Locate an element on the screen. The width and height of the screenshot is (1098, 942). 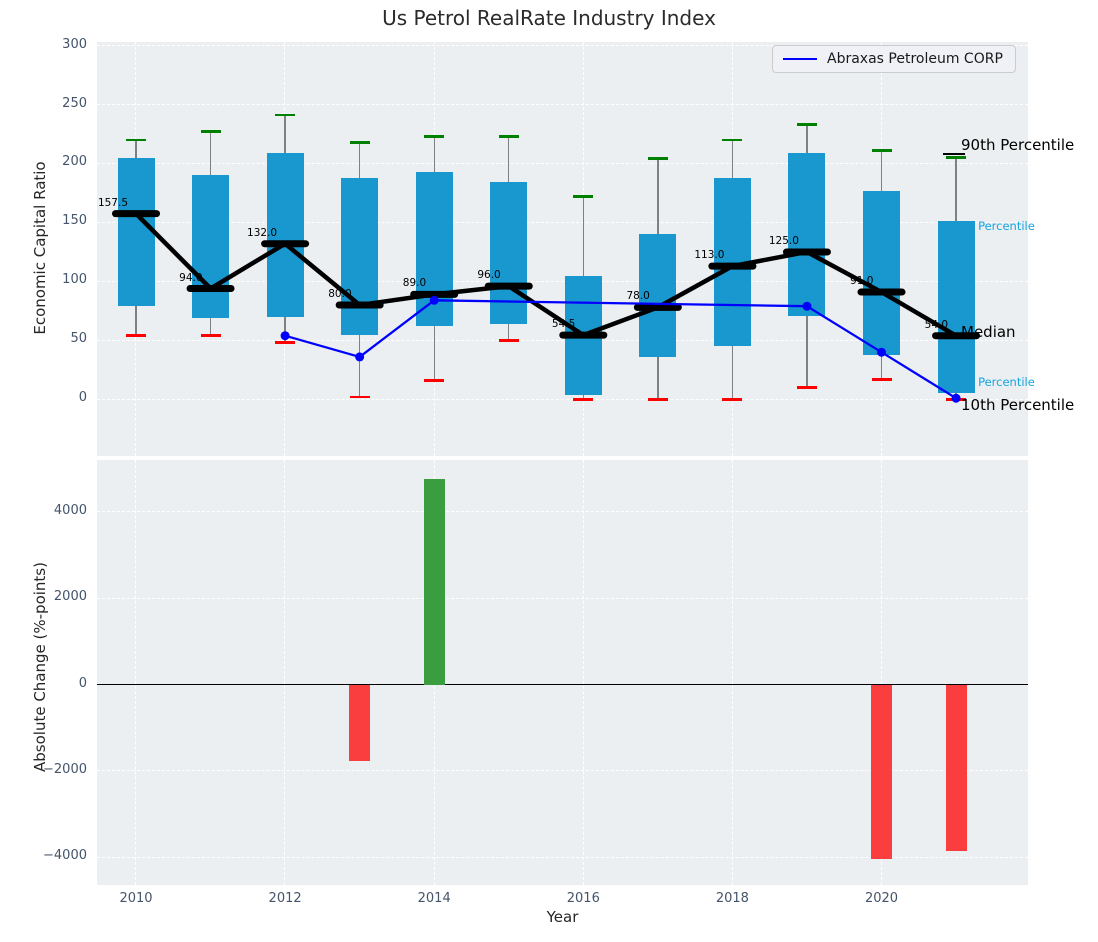
bottom-y-tick-label: 2000 is located at coordinates (70, 597).